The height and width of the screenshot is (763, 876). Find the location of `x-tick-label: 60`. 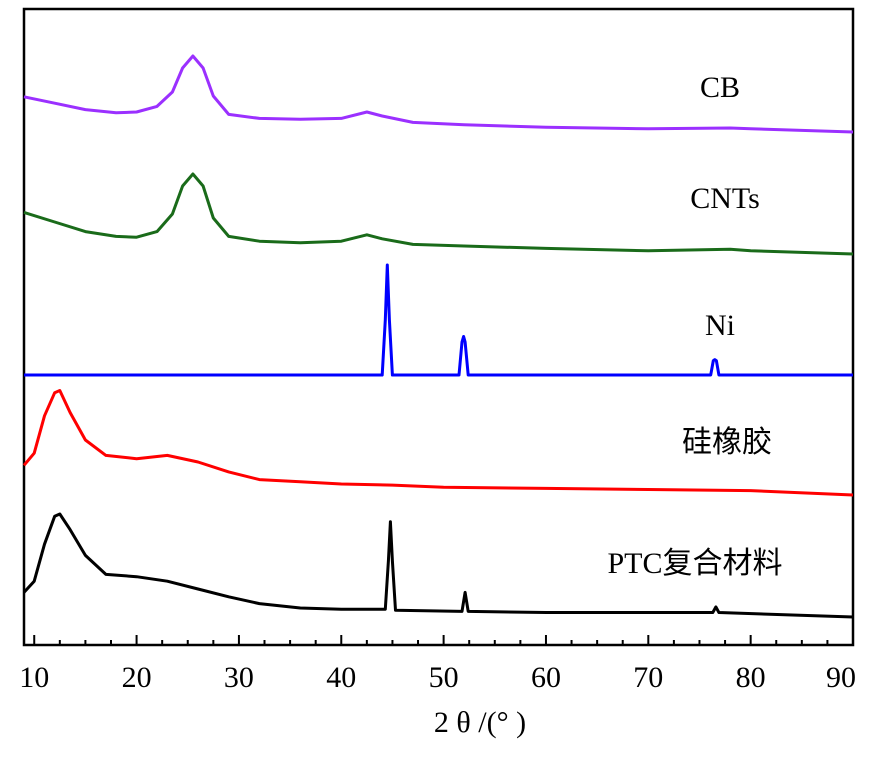

x-tick-label: 60 is located at coordinates (546, 677).